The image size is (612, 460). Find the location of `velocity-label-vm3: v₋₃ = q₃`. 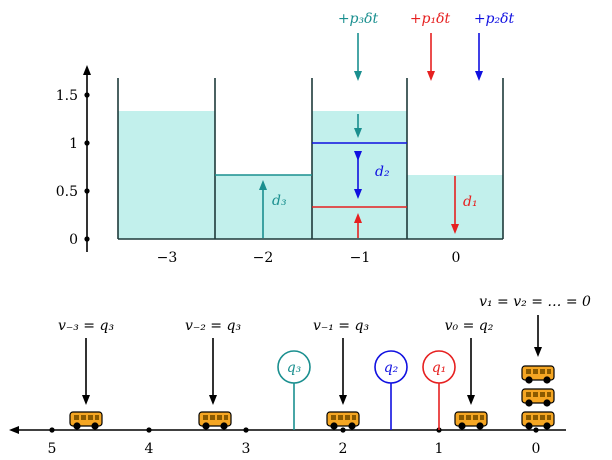

velocity-label-vm3: v₋₃ = q₃ is located at coordinates (86, 326).